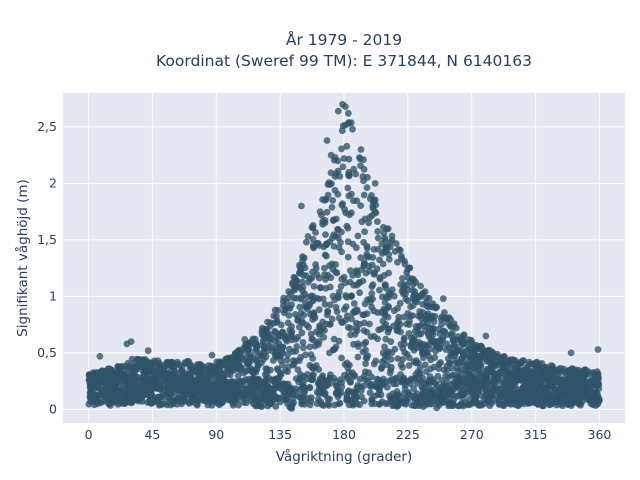 This screenshot has height=480, width=640. What do you see at coordinates (47, 239) in the screenshot?
I see `y-tick-label: 1,5` at bounding box center [47, 239].